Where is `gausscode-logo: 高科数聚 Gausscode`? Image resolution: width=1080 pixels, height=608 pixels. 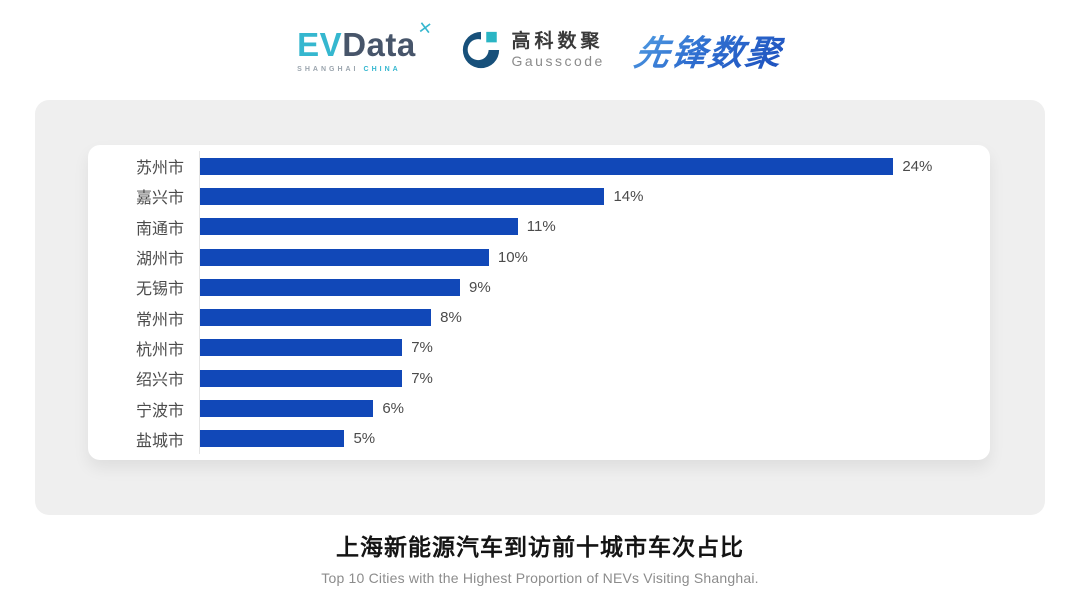 gausscode-logo: 高科数聚 Gausscode is located at coordinates (532, 50).